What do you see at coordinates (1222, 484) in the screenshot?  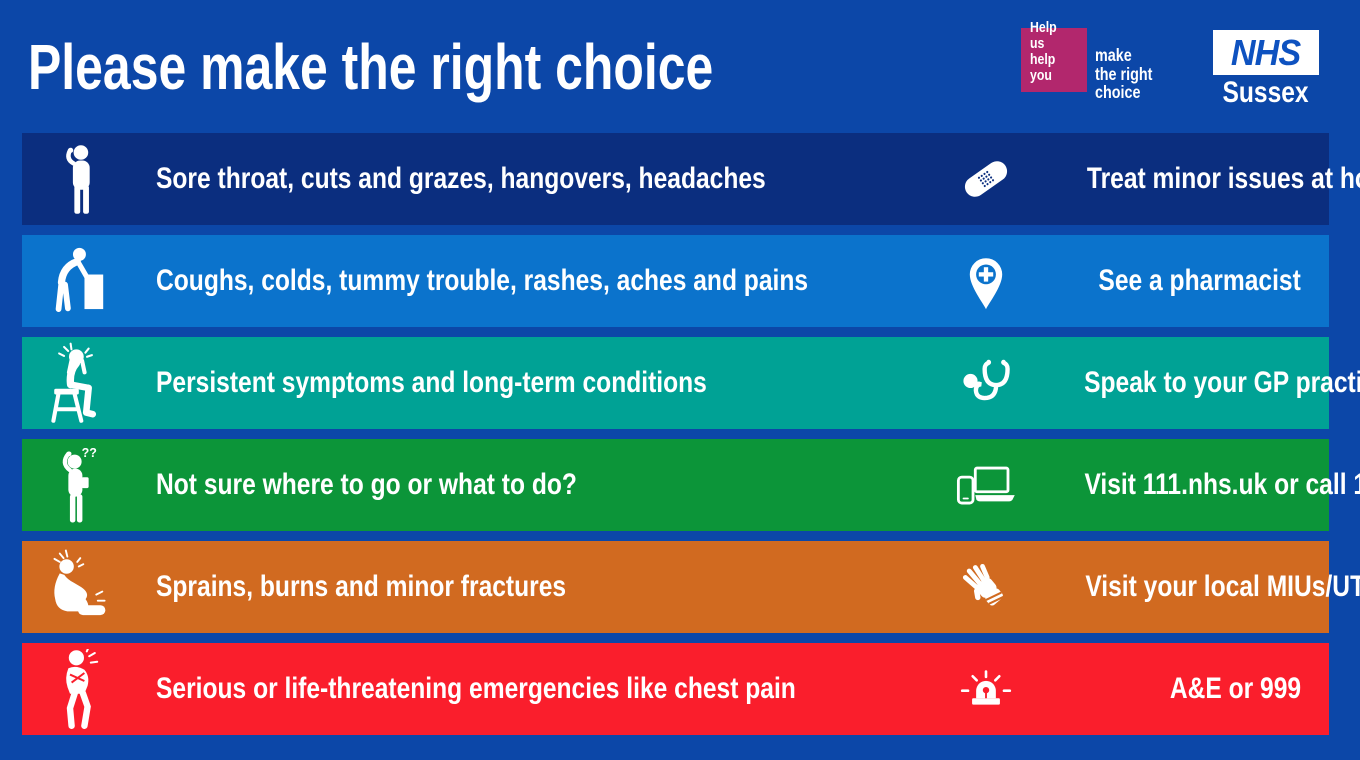 I see `action-text: Visit 111.nhs.uk or call 111` at bounding box center [1222, 484].